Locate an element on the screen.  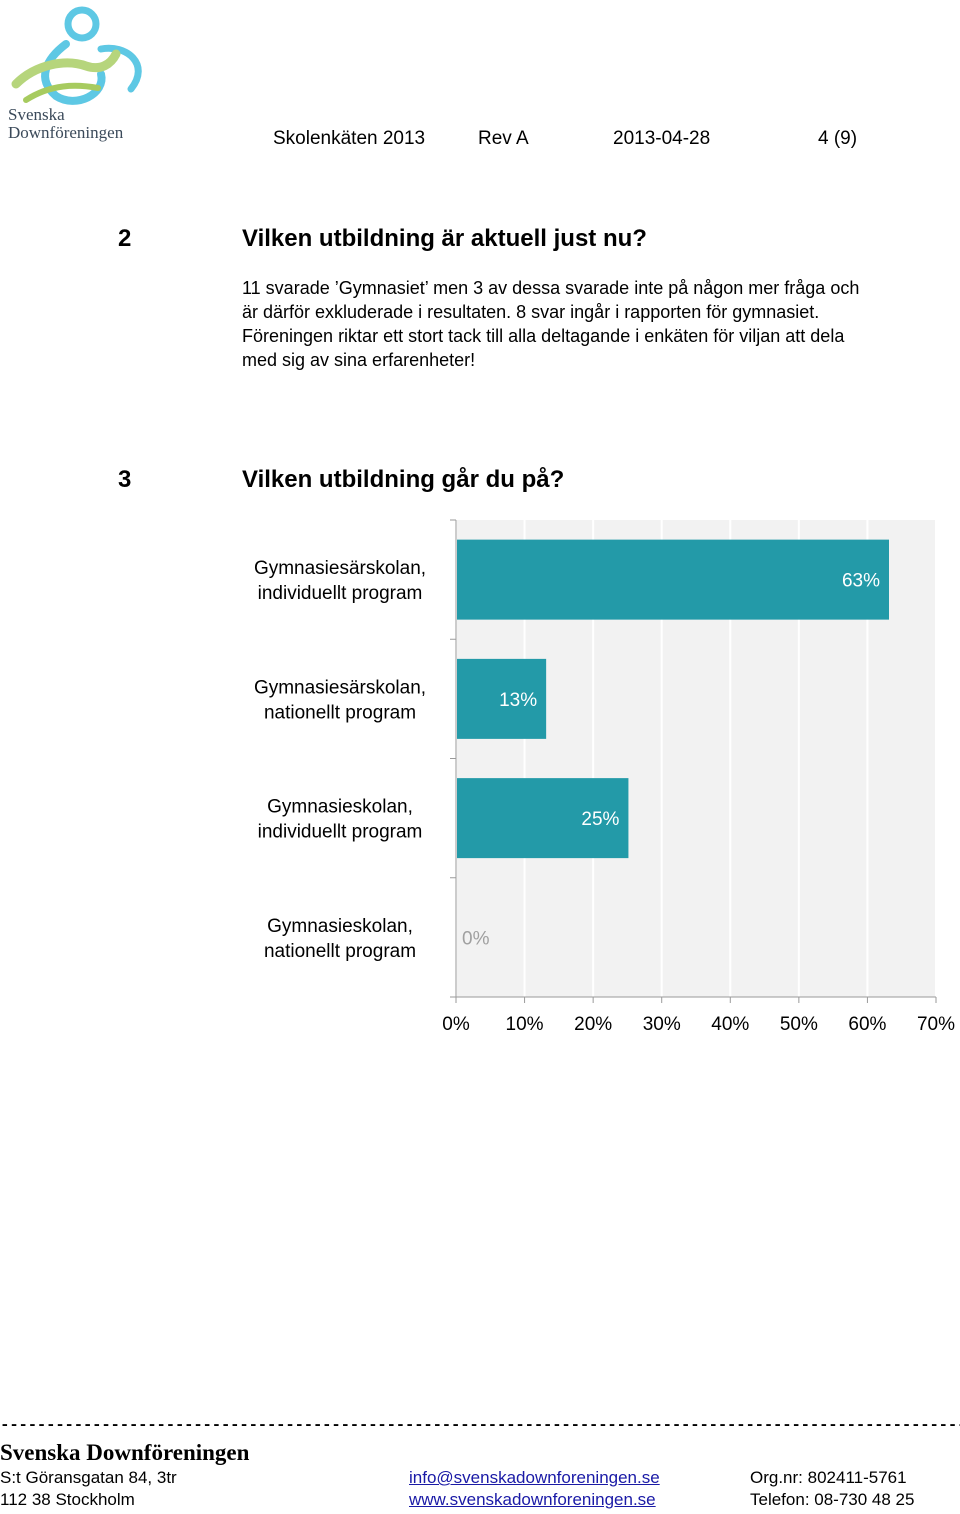
footer-org-name: Svenska Downföreningen is located at coordinates (125, 1452).